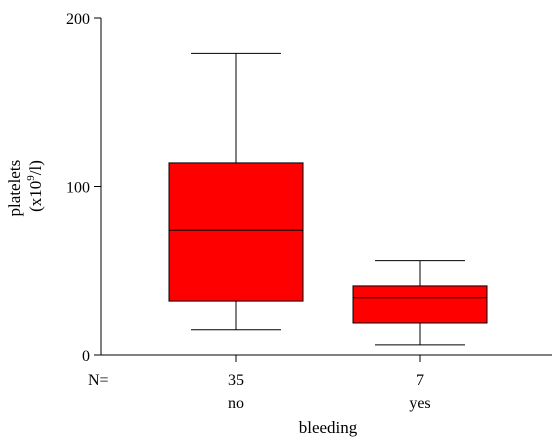 This screenshot has width=552, height=438. I want to click on y-axis-label-line2: (x109/l), so click(35, 186).